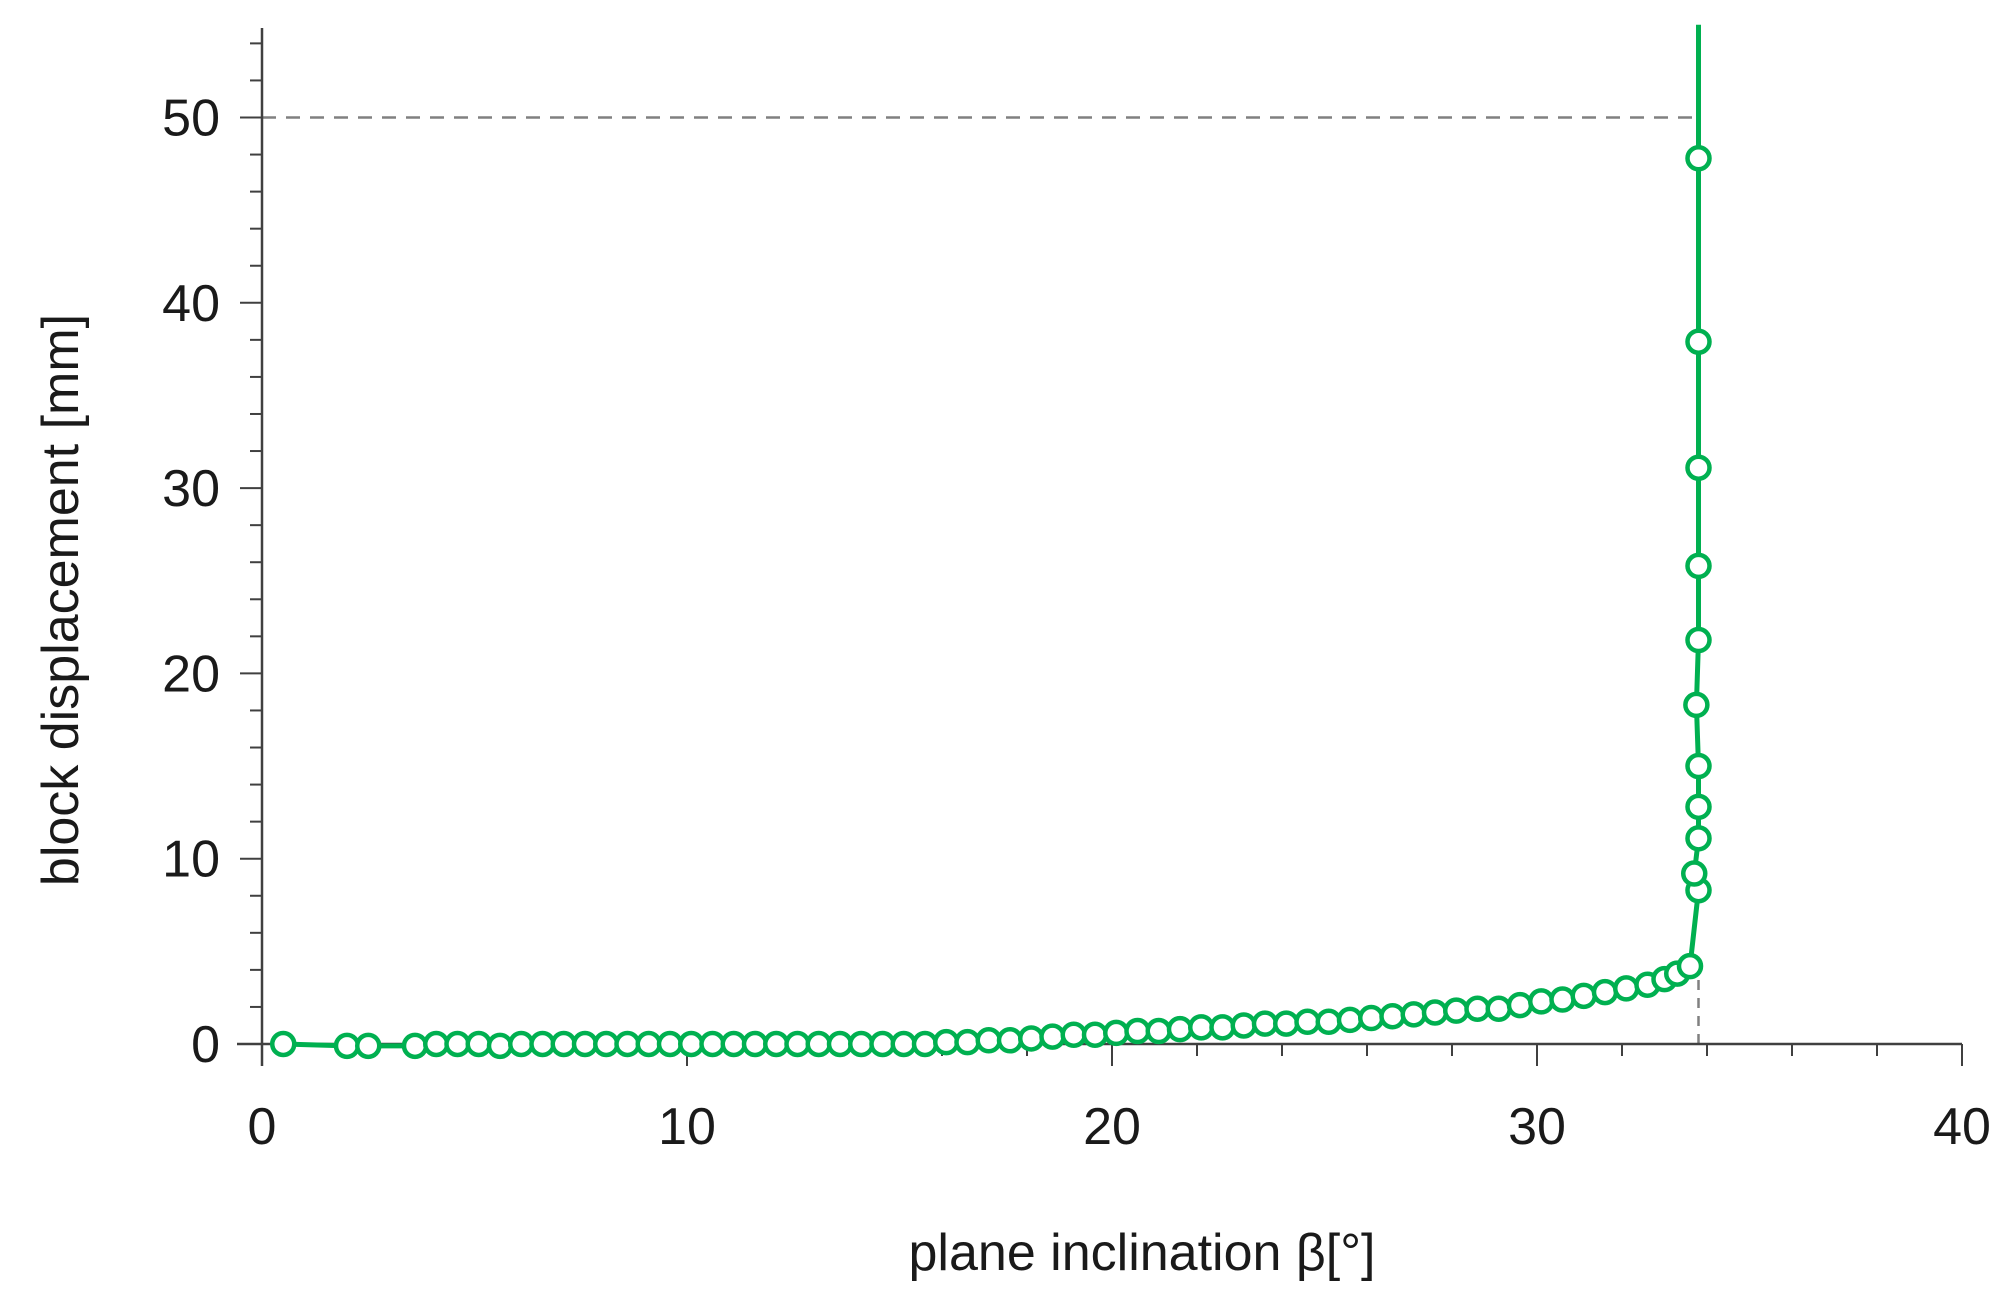 This screenshot has width=2014, height=1304. I want to click on x-tick-label: 30, so click(1537, 1127).